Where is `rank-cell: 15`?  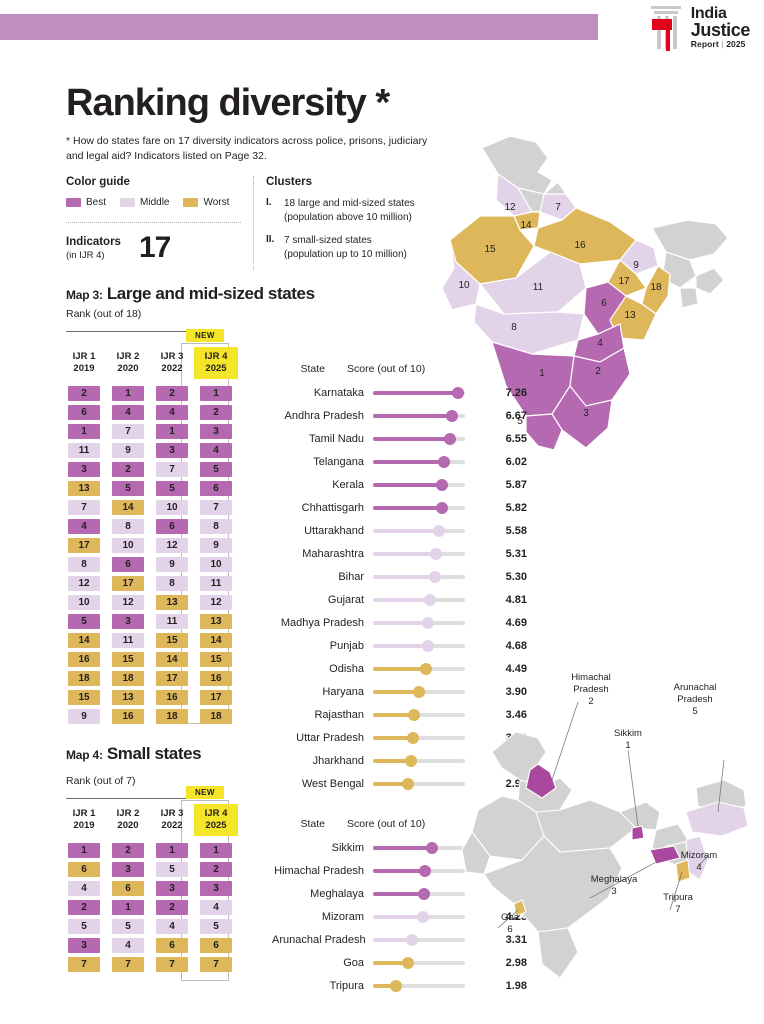 rank-cell: 15 is located at coordinates (84, 697).